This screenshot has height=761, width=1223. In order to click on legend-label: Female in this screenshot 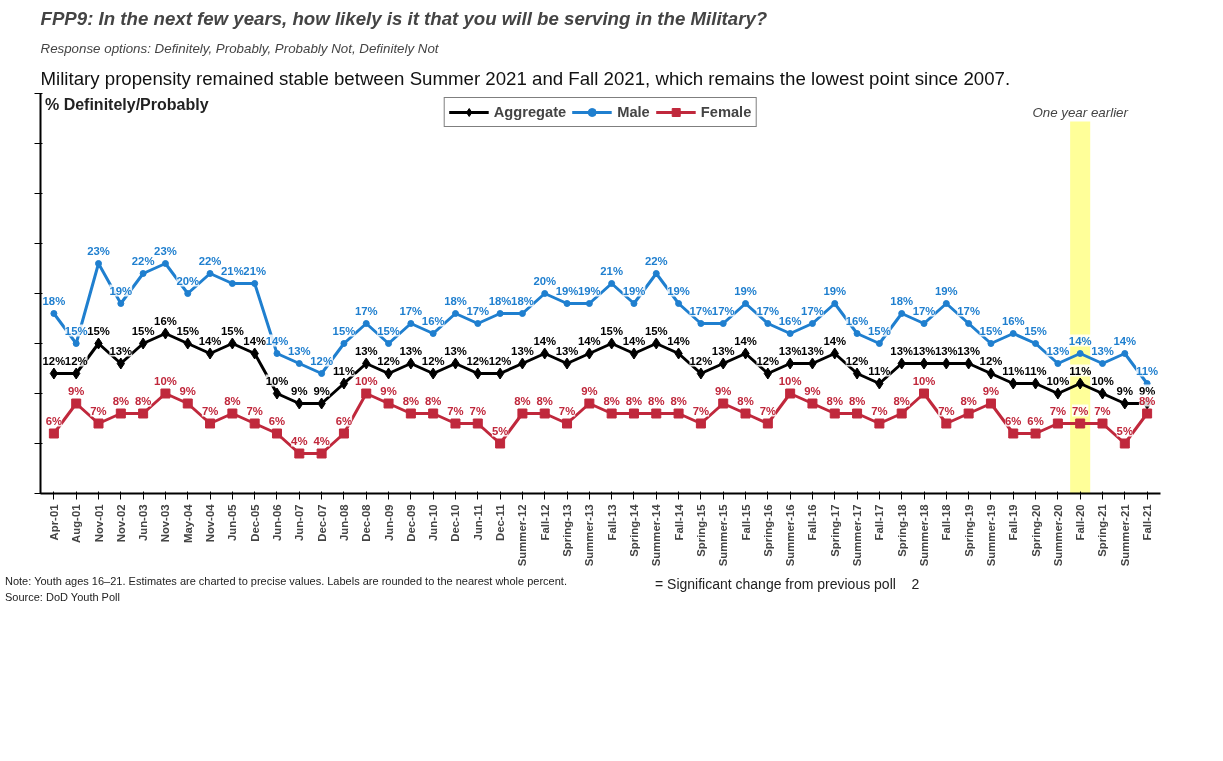, I will do `click(726, 112)`.